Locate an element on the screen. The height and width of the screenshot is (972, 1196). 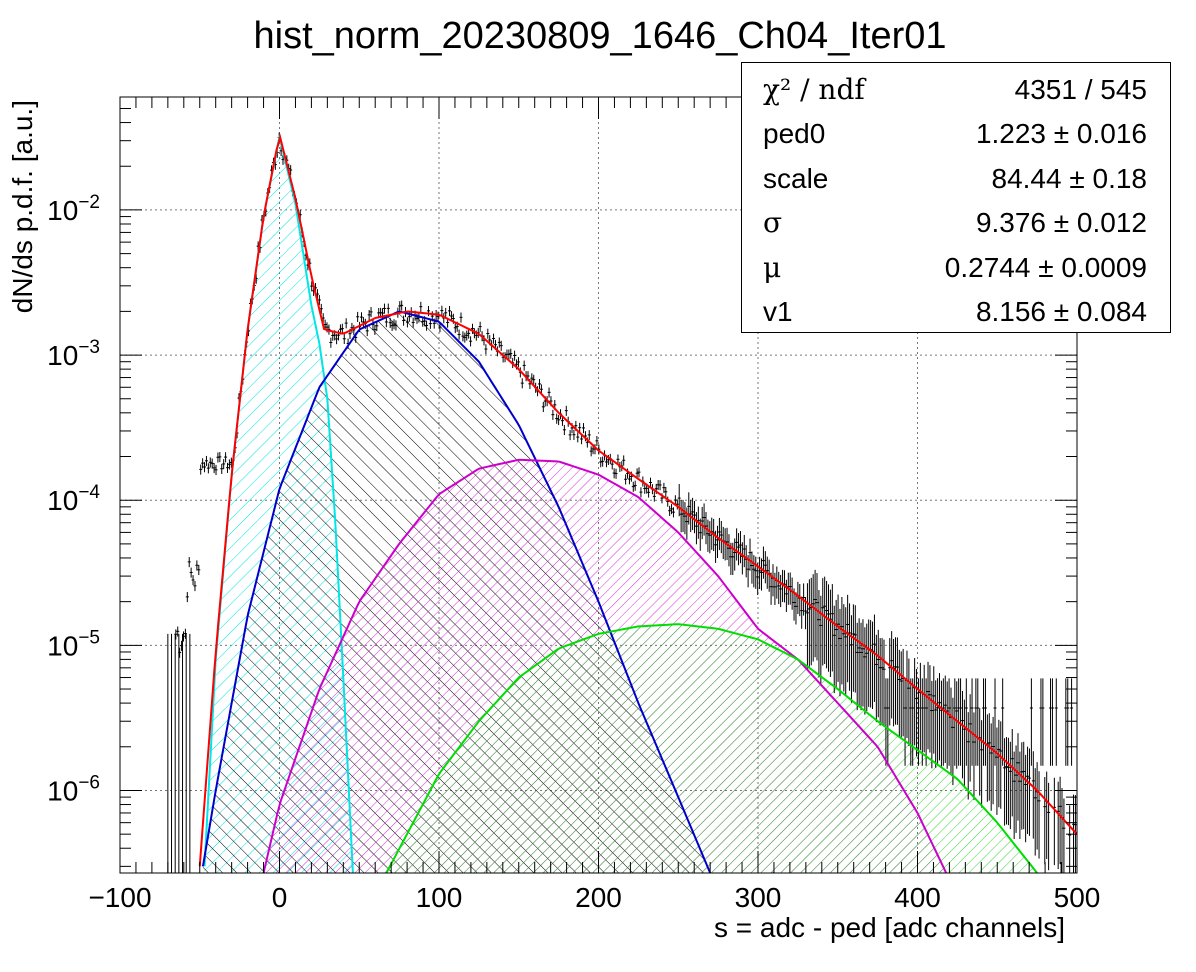
stat-row-chi2: χ² / ndf 4351 / 545 is located at coordinates (956, 89).